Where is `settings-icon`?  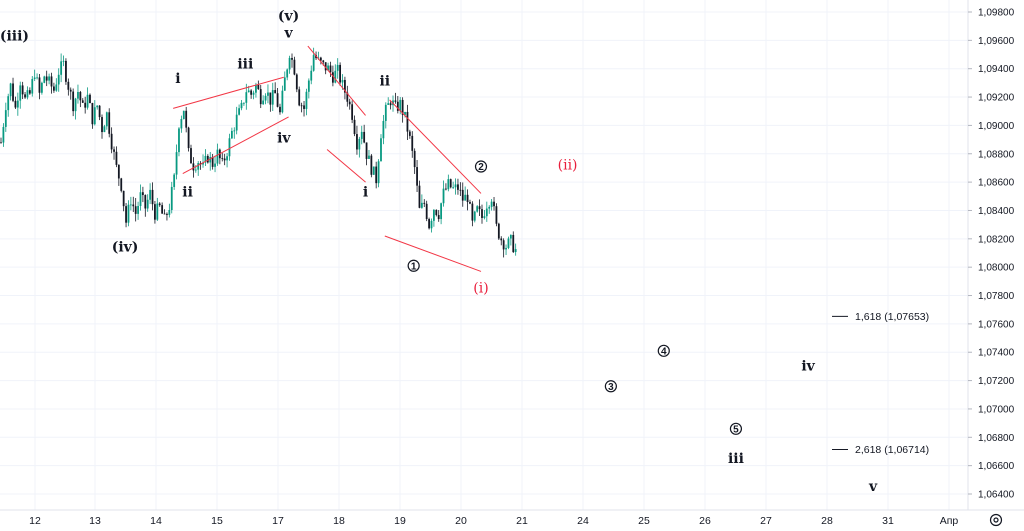
settings-icon is located at coordinates (996, 520).